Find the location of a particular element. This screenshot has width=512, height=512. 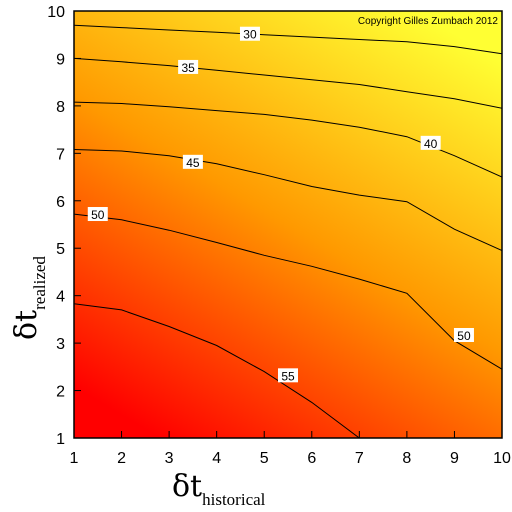

x-tick-label: 7 is located at coordinates (359, 458).